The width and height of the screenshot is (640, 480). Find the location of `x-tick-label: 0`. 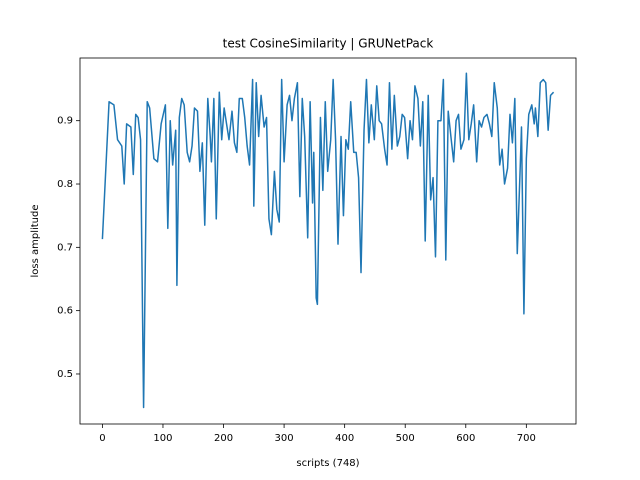

x-tick-label: 0 is located at coordinates (102, 438).